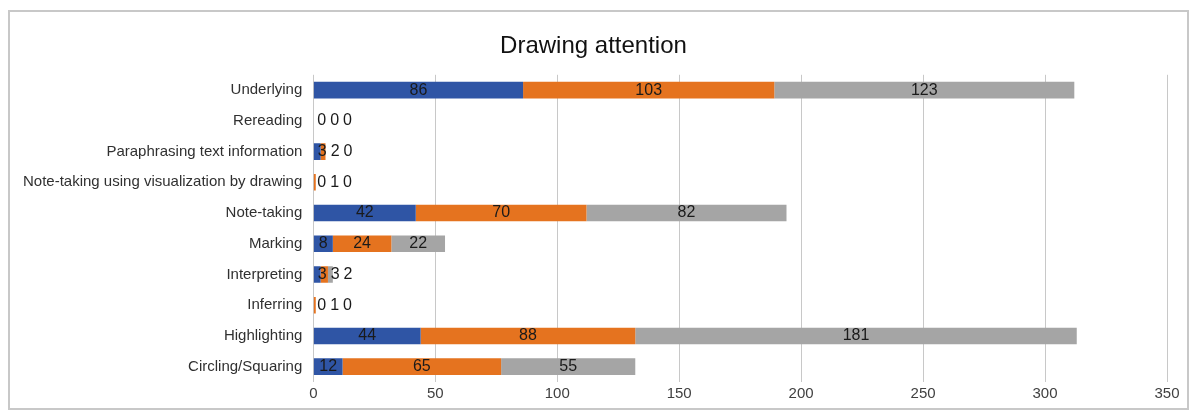 The image size is (1191, 412). I want to click on data-label: 82, so click(686, 212).